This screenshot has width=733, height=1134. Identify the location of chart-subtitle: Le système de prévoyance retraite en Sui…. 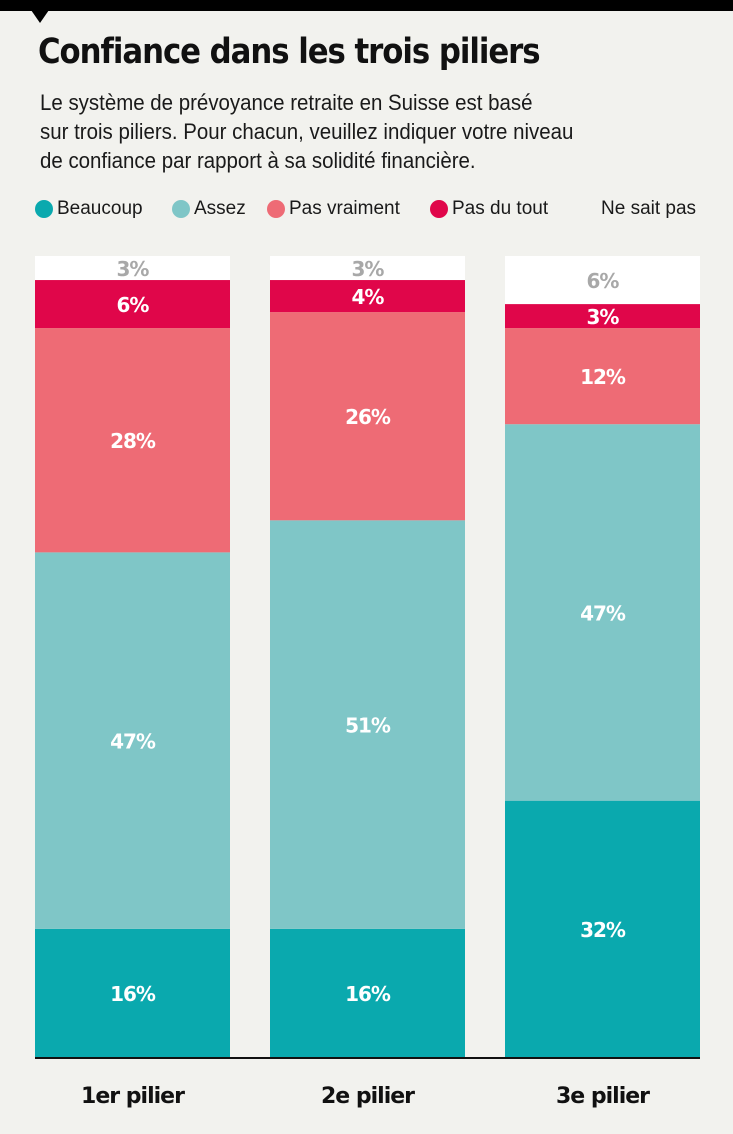
(307, 131).